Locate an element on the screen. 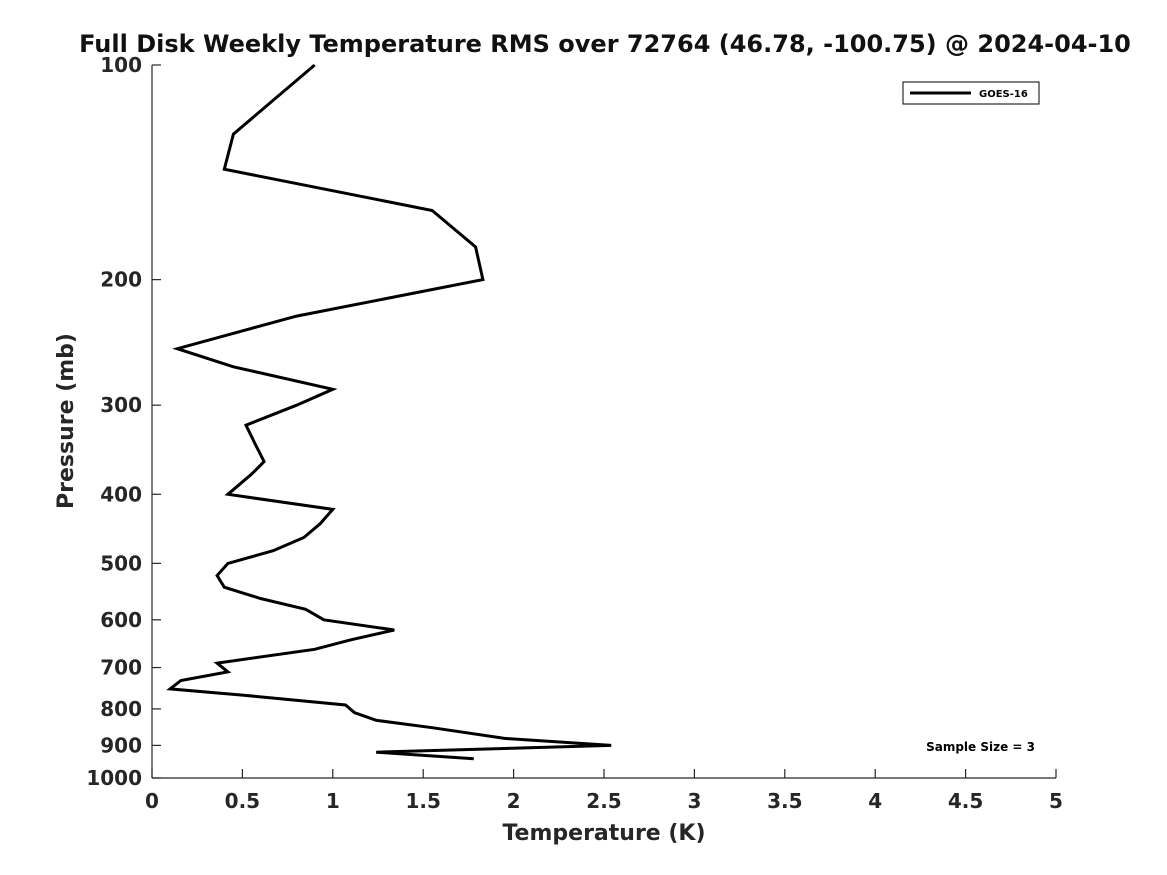 This screenshot has height=875, width=1167. x-ticks: 0 0.5 1 1.5 2 2.5 3 3.5 4 4.5 5 is located at coordinates (604, 791).